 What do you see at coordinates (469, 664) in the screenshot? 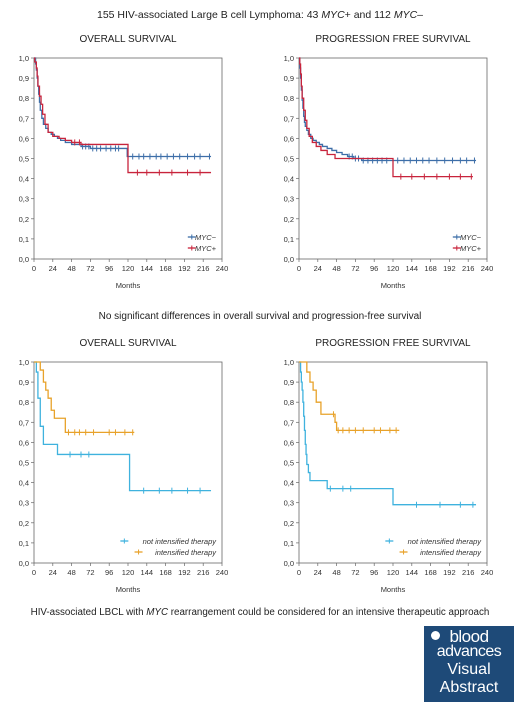
I see `blood-advances-logo: blood advances Visual Abstract` at bounding box center [469, 664].